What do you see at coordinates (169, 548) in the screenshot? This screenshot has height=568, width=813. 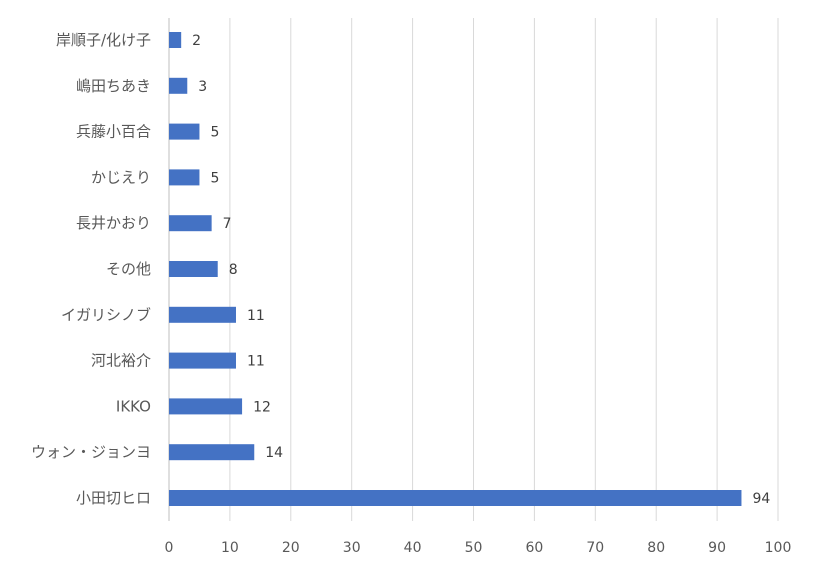 I see `x-tick-label: 0` at bounding box center [169, 548].